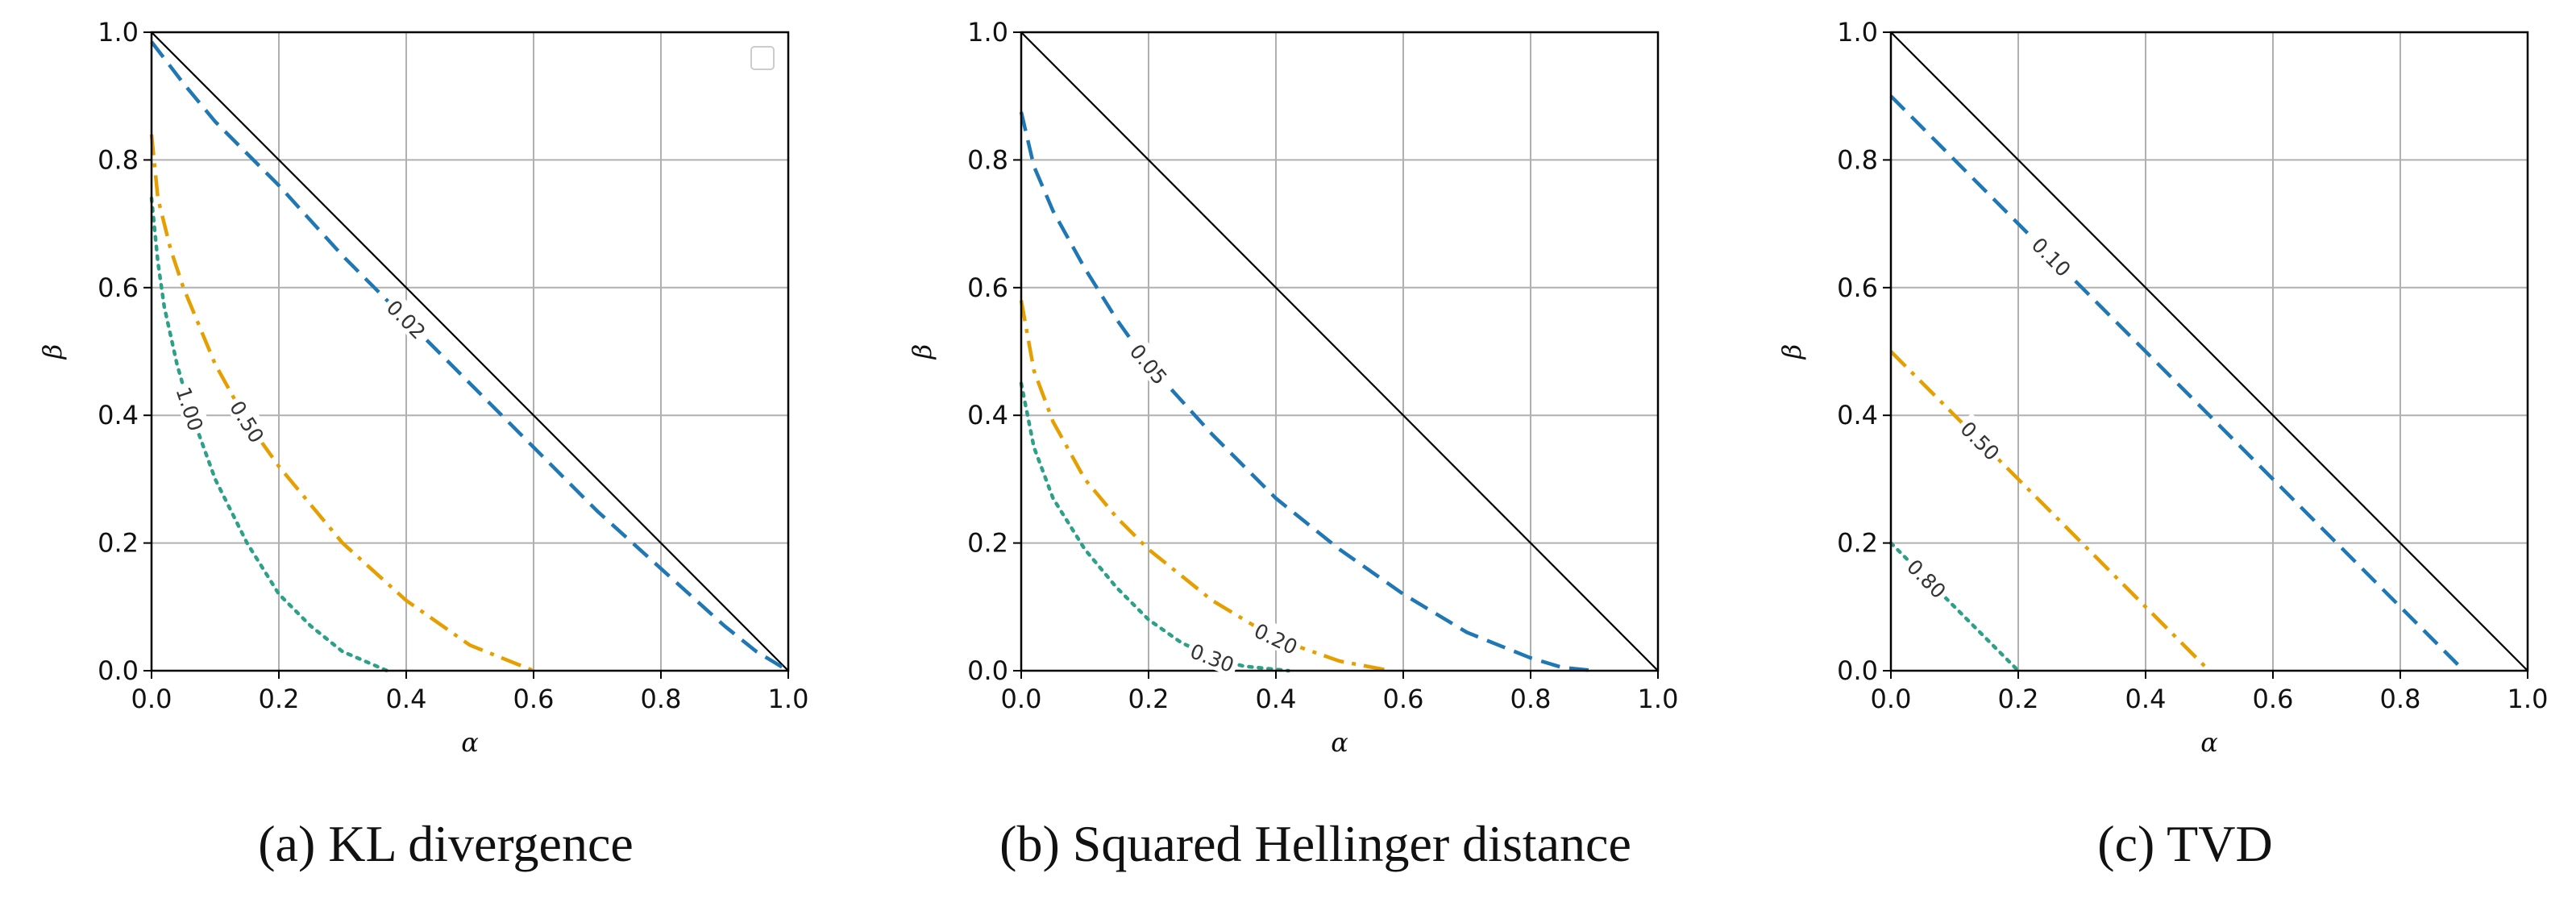 Image resolution: width=2576 pixels, height=919 pixels. Describe the element at coordinates (1315, 843) in the screenshot. I see `panel-caption: (b) Squared Hellinger distance` at that location.